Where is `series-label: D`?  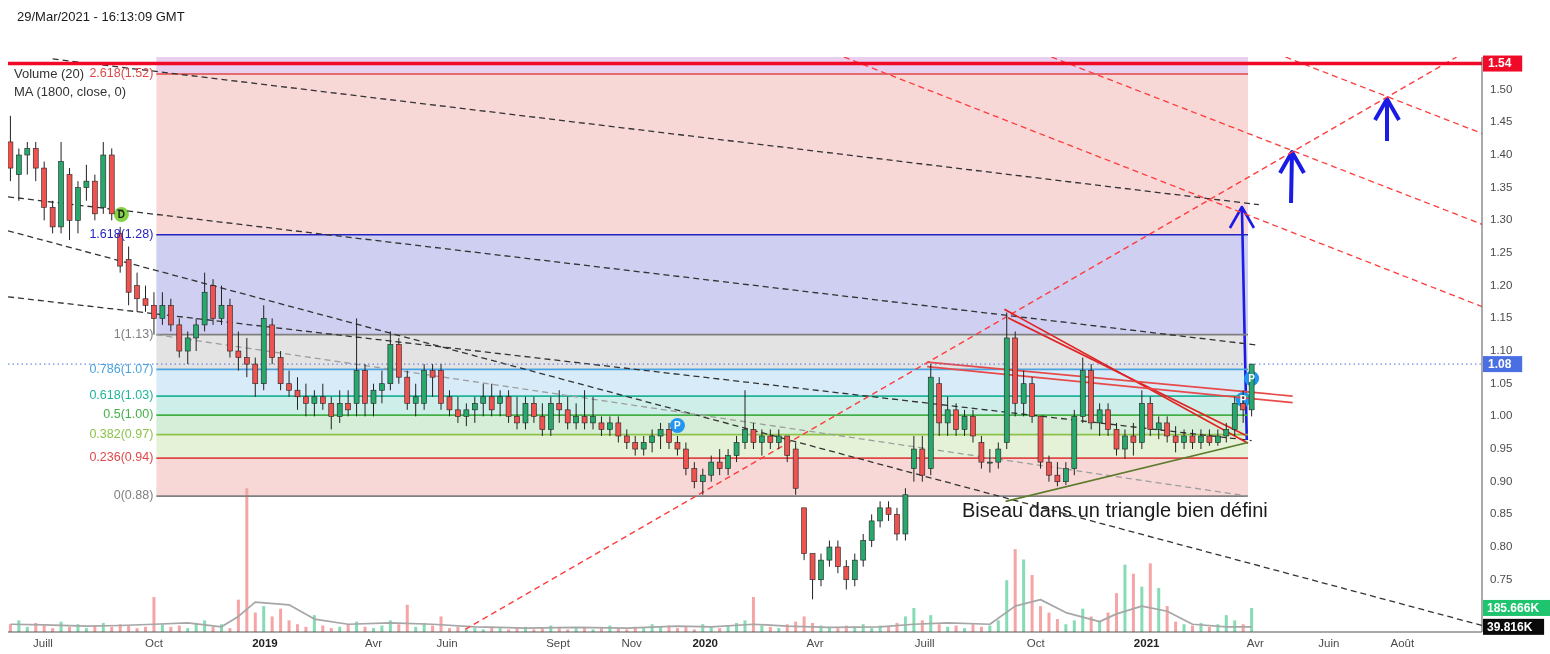 series-label: D is located at coordinates (121, 214).